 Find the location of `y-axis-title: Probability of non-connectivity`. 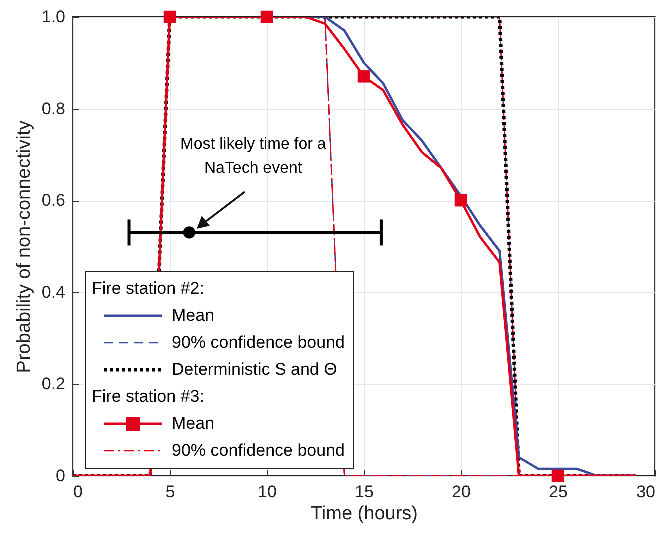

y-axis-title: Probability of non-connectivity is located at coordinates (24, 247).